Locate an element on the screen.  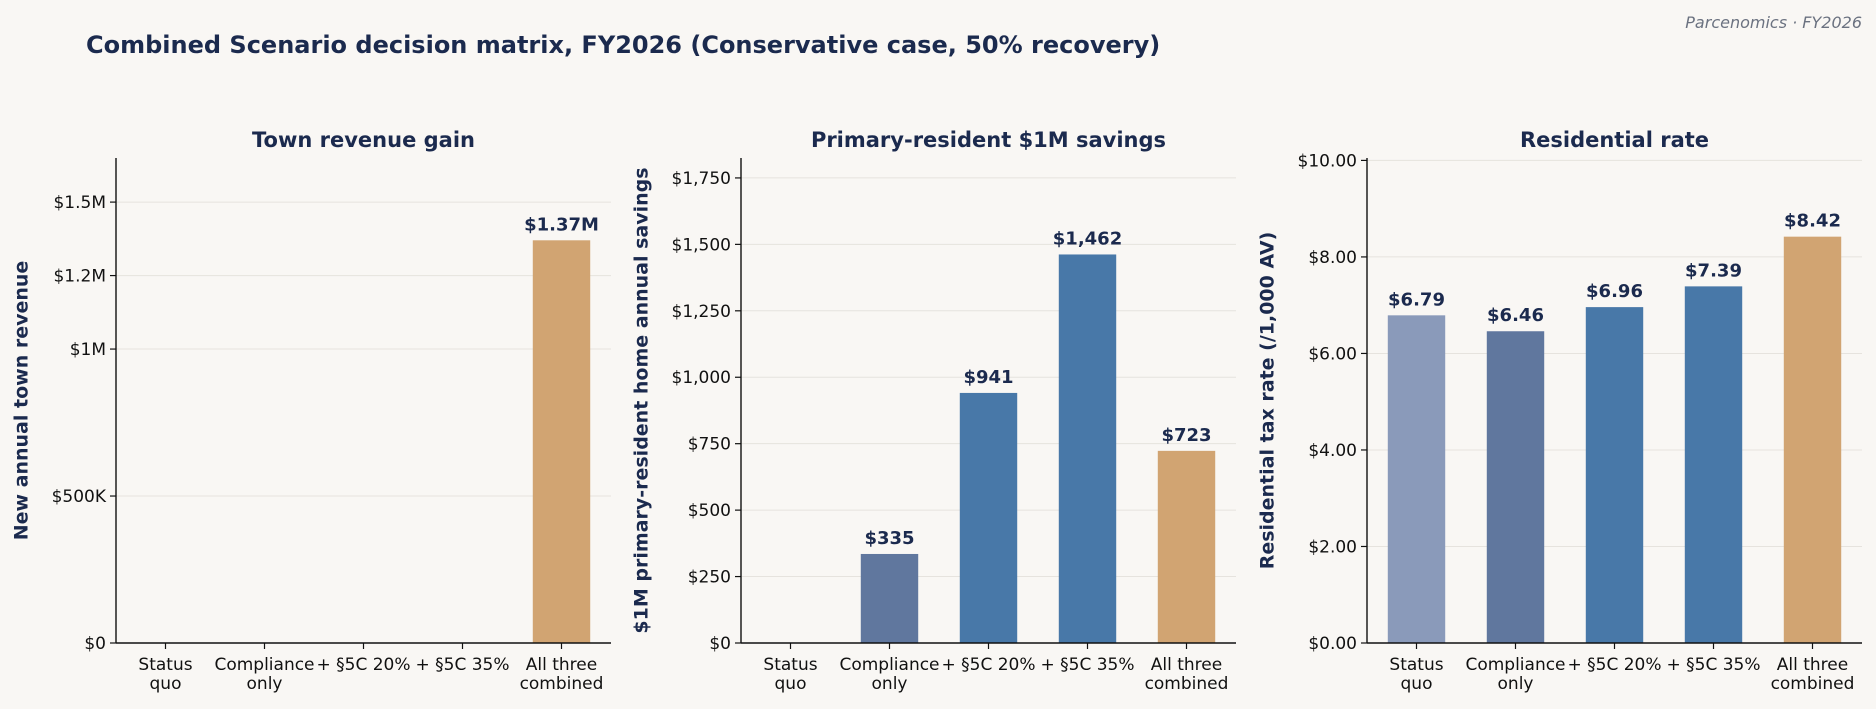
y-tick-label: $1,250 is located at coordinates (701, 312).